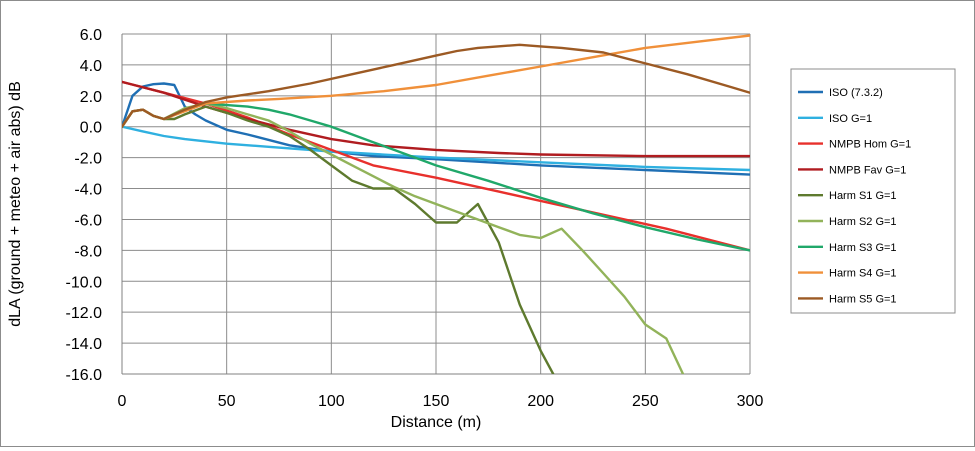 Image resolution: width=975 pixels, height=451 pixels. I want to click on legend-label: Harm S3 G=1, so click(863, 248).